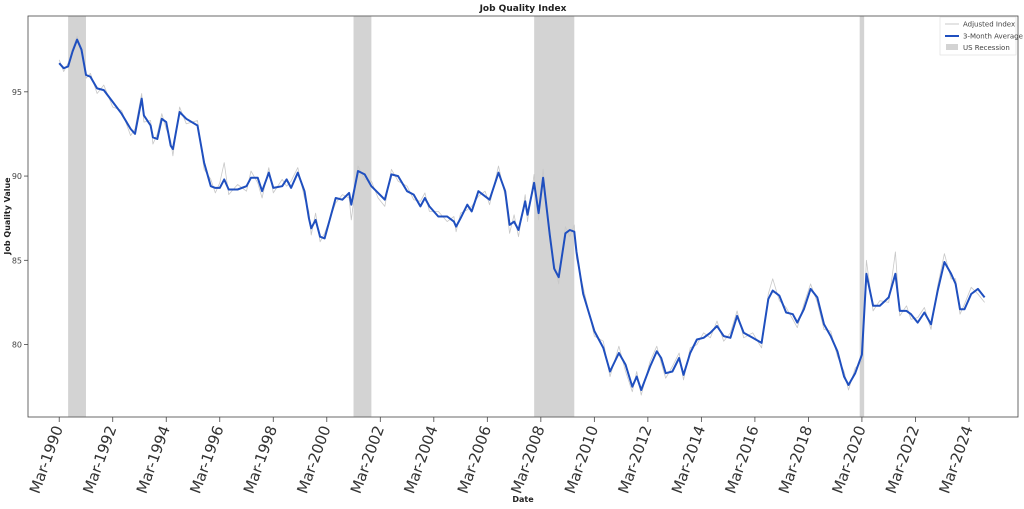 Image resolution: width=1024 pixels, height=509 pixels. What do you see at coordinates (313, 459) in the screenshot?
I see `x-tick-label: Mar-2000` at bounding box center [313, 459].